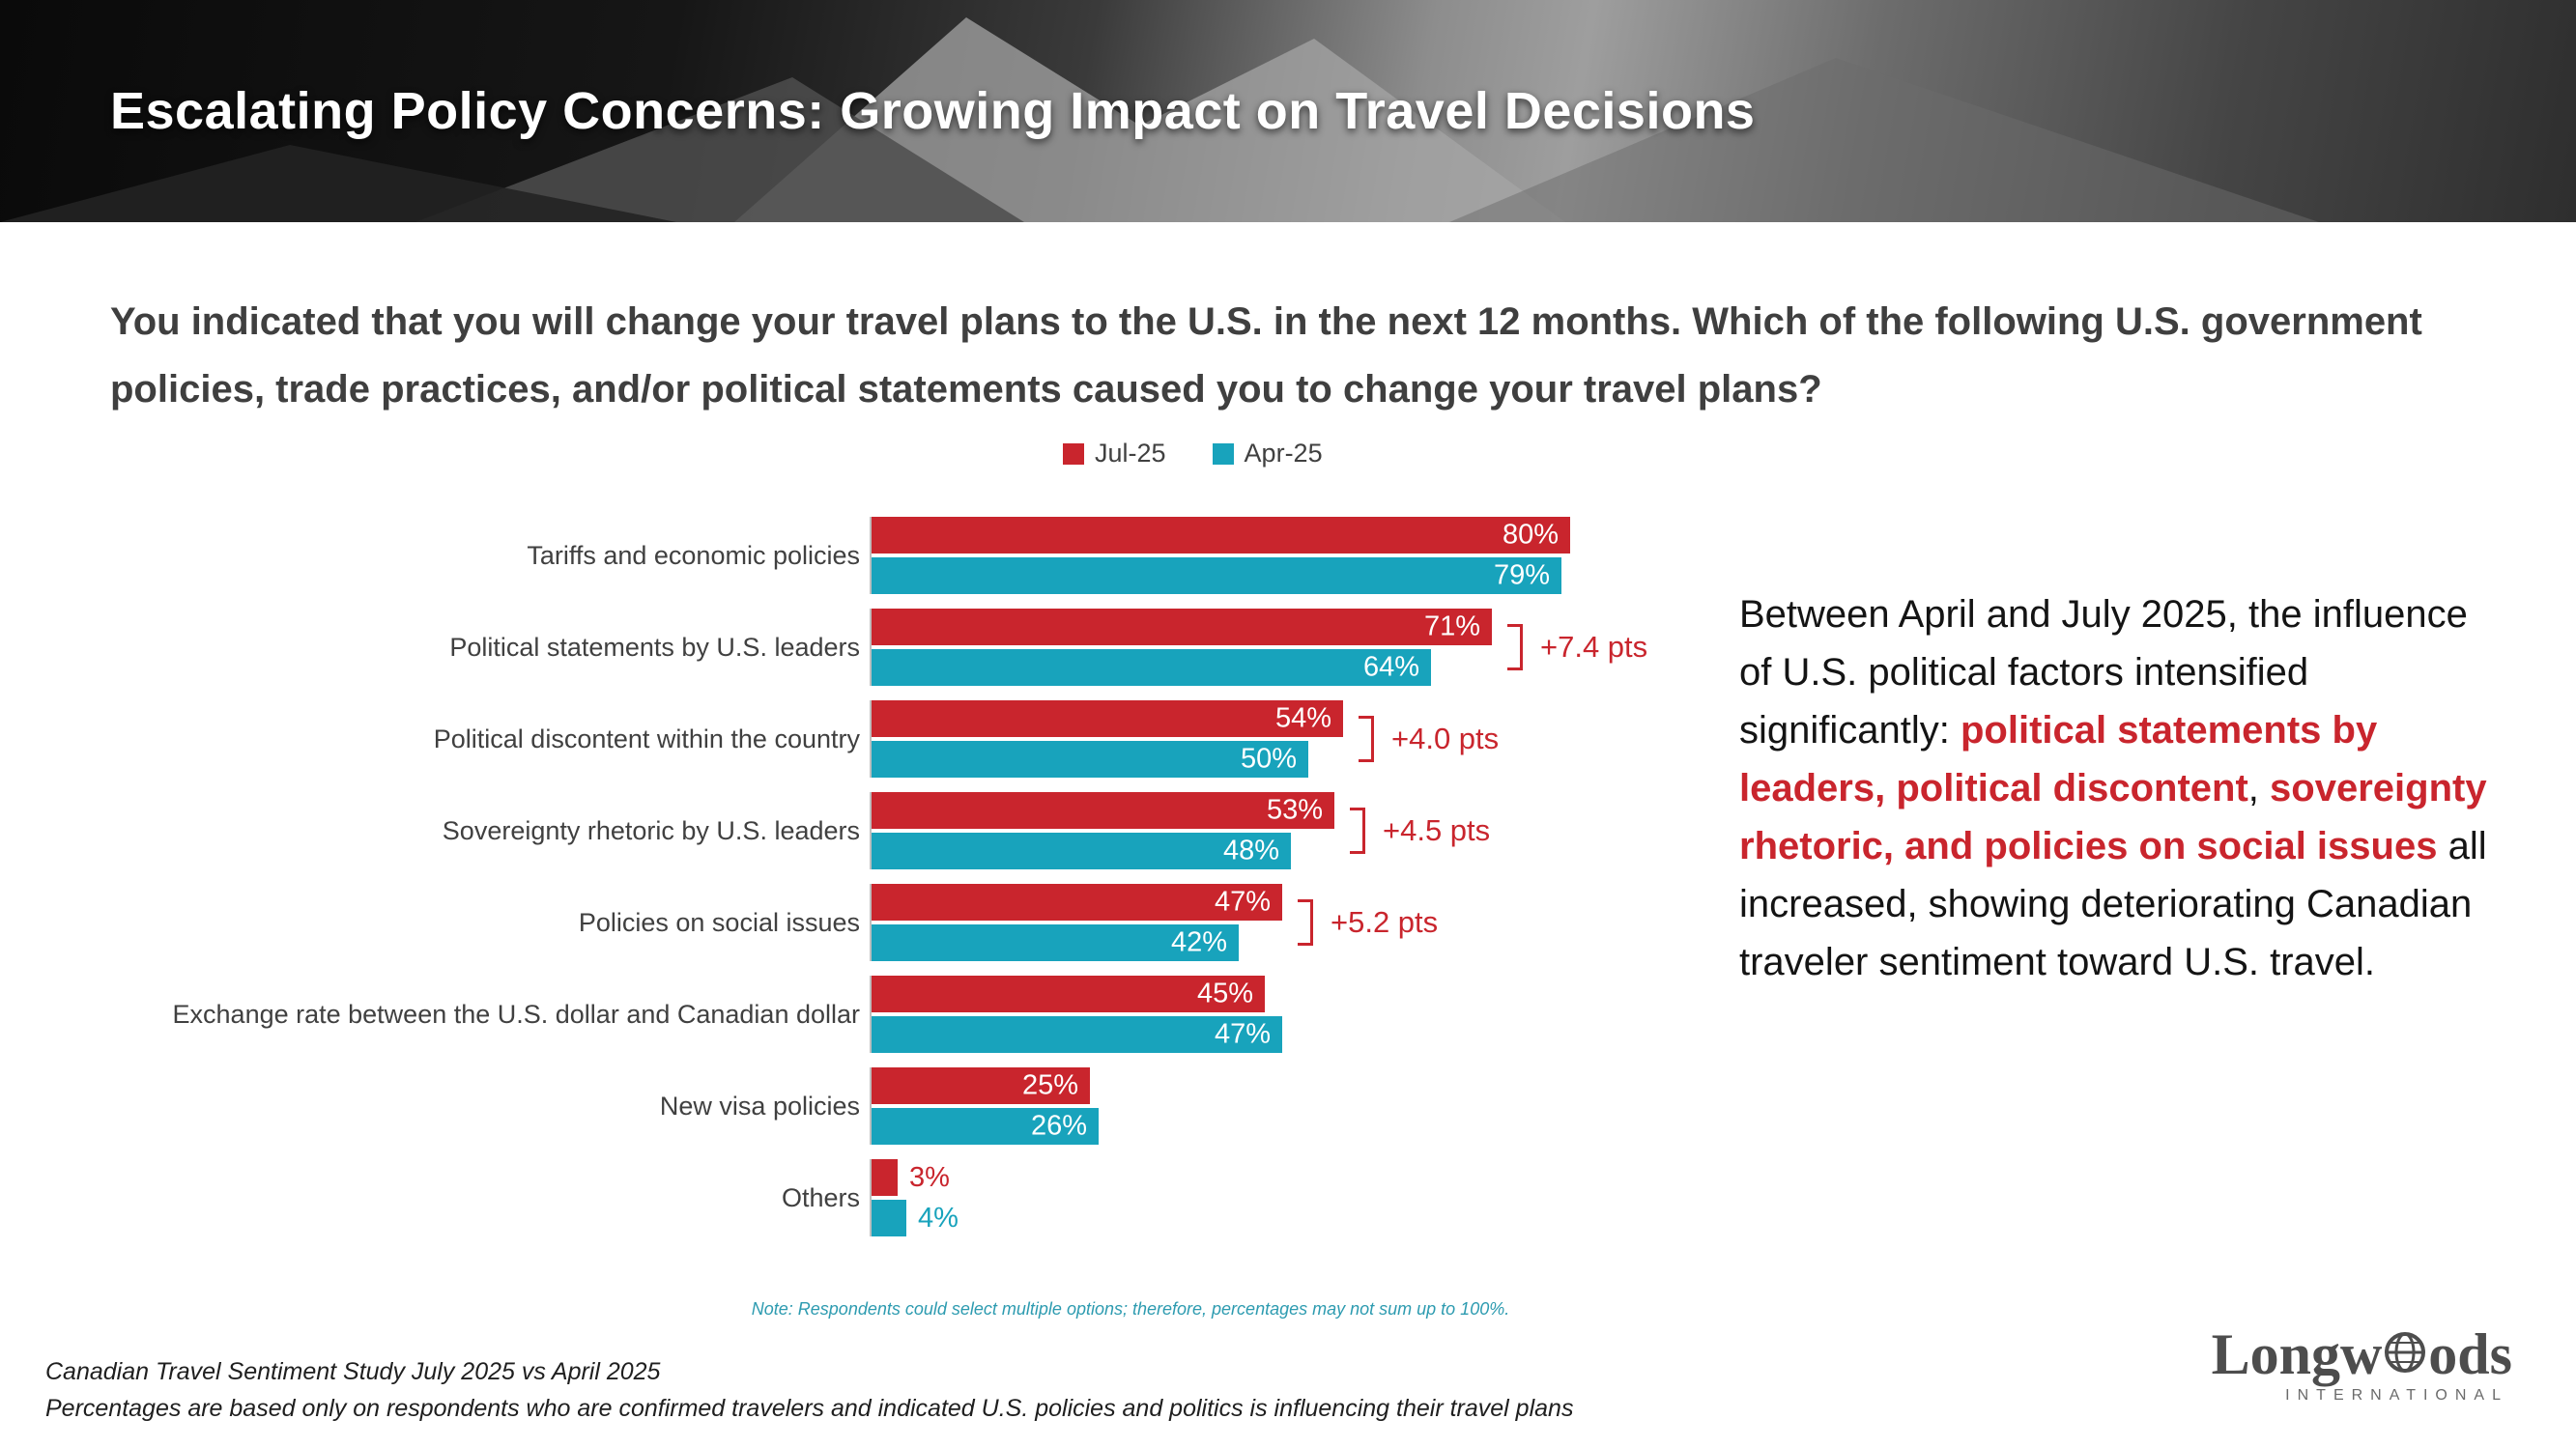 The width and height of the screenshot is (2576, 1448). I want to click on bar-value-label: 79%, so click(1522, 575).